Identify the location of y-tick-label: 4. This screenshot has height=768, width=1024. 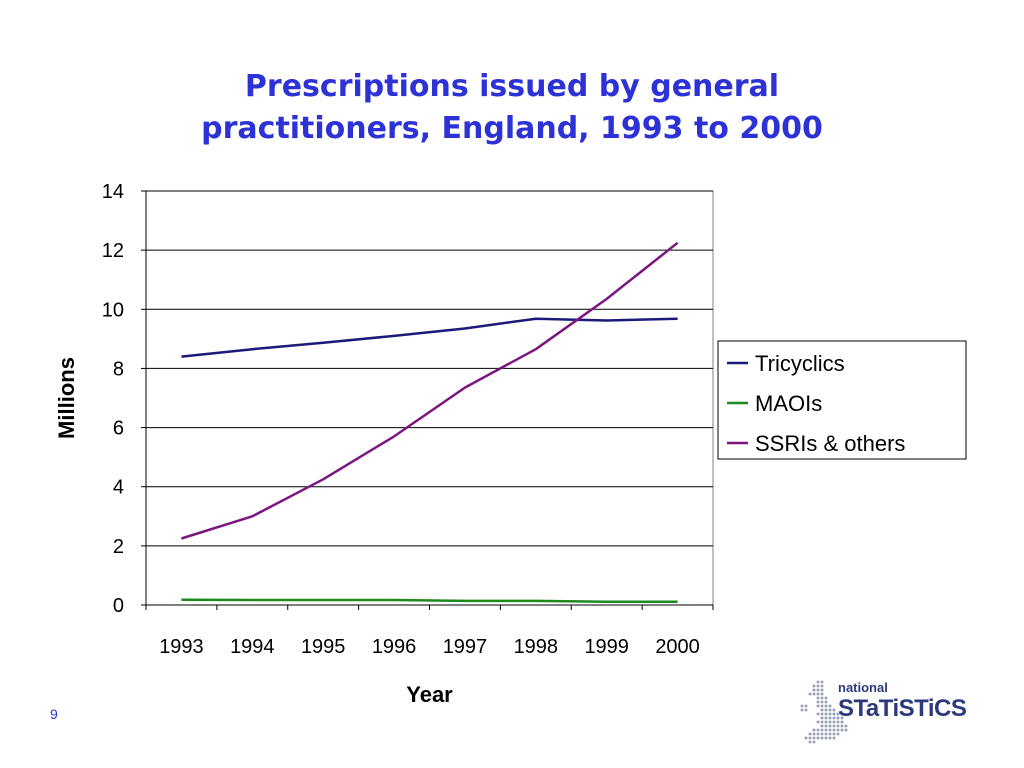
(118, 488).